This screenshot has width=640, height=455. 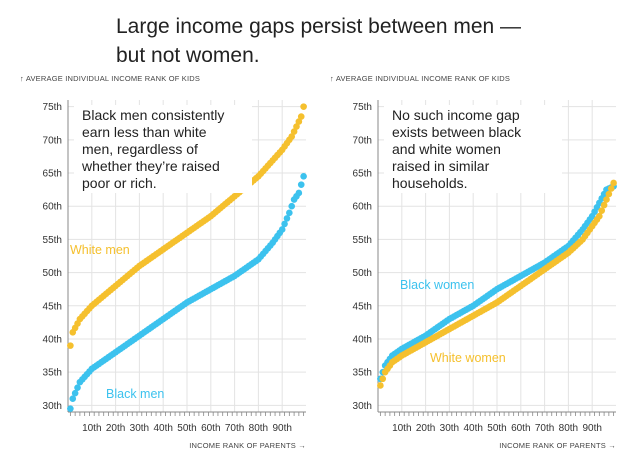 What do you see at coordinates (144, 132) in the screenshot?
I see `annotation-line: earn less than white` at bounding box center [144, 132].